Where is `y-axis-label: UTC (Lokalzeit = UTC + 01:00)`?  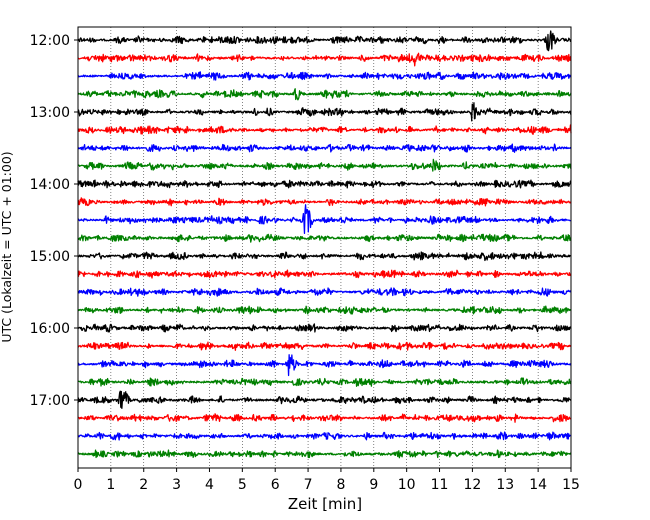
y-axis-label: UTC (Lokalzeit = UTC + 01:00) is located at coordinates (7, 246).